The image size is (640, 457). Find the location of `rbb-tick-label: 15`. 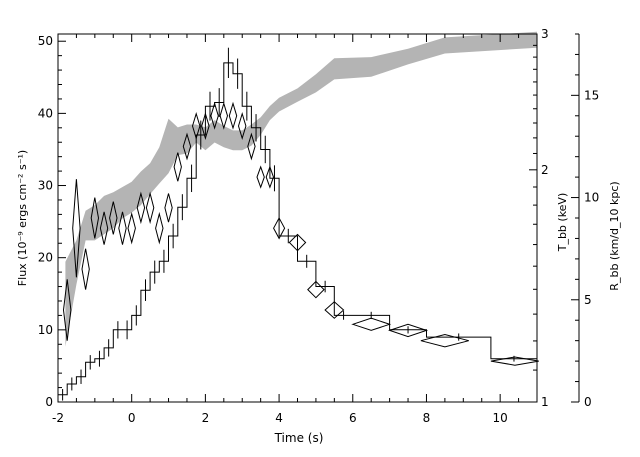

rbb-tick-label: 15 is located at coordinates (591, 95).